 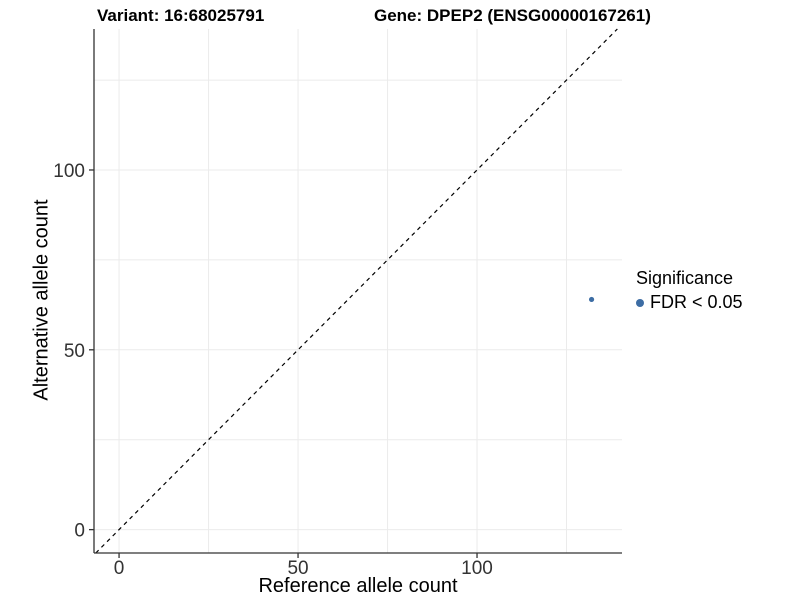 I want to click on plot-title-variant: Variant: 16:68025791, so click(x=181, y=15).